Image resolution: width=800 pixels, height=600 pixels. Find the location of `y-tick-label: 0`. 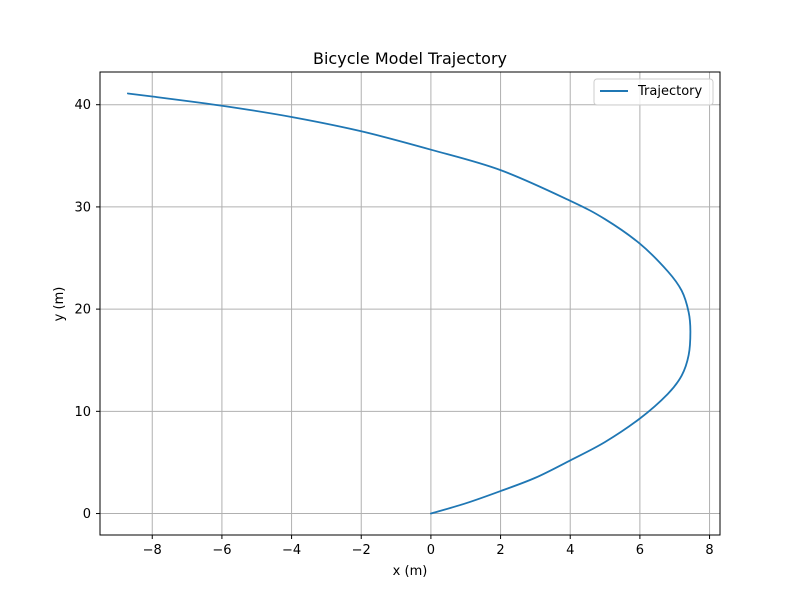

y-tick-label: 0 is located at coordinates (87, 514).